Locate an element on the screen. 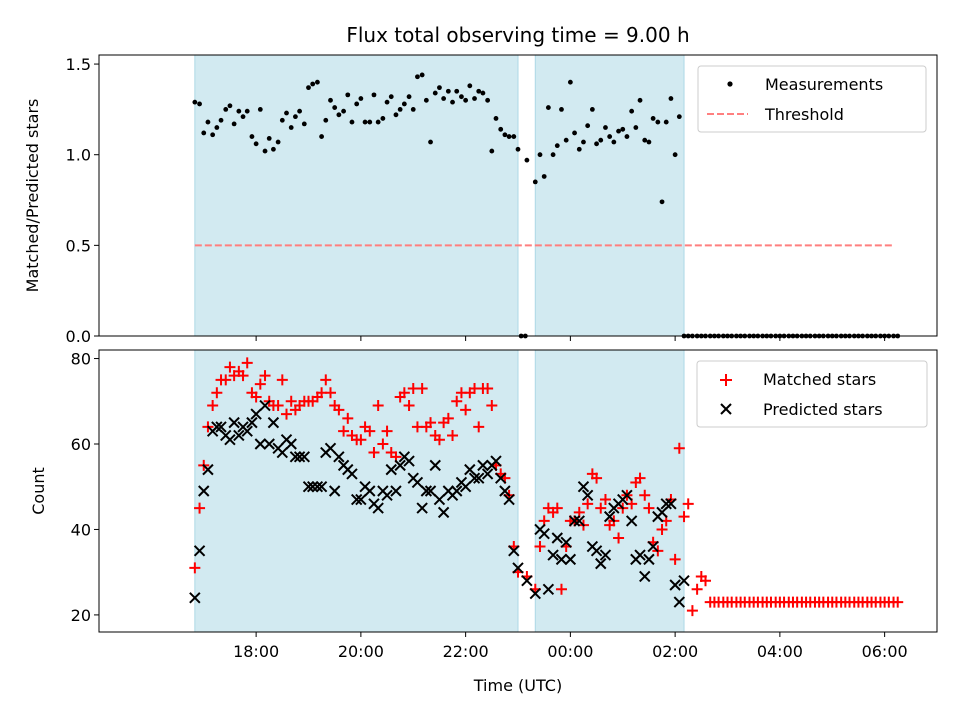 The width and height of the screenshot is (960, 720). bottom-legend: Matched stars Predicted stars is located at coordinates (812, 394).